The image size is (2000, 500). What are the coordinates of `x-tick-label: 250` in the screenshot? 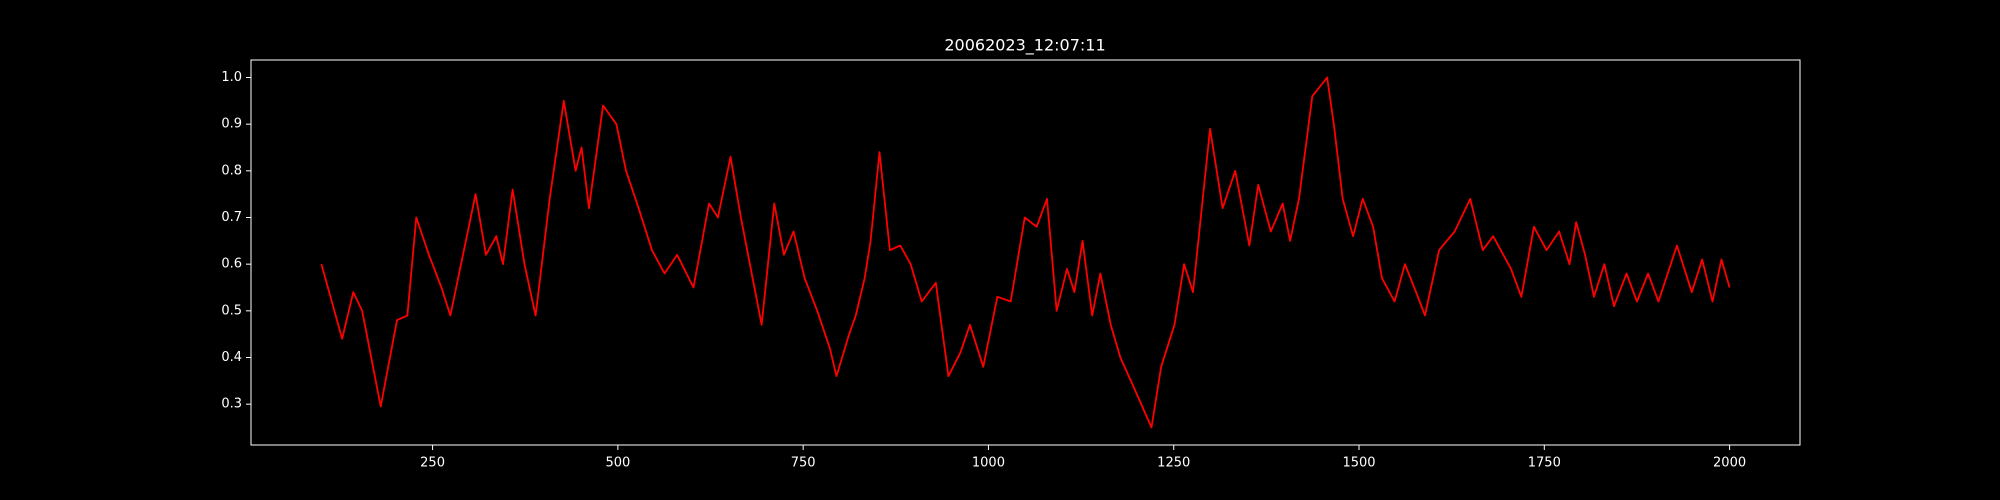 It's located at (432, 463).